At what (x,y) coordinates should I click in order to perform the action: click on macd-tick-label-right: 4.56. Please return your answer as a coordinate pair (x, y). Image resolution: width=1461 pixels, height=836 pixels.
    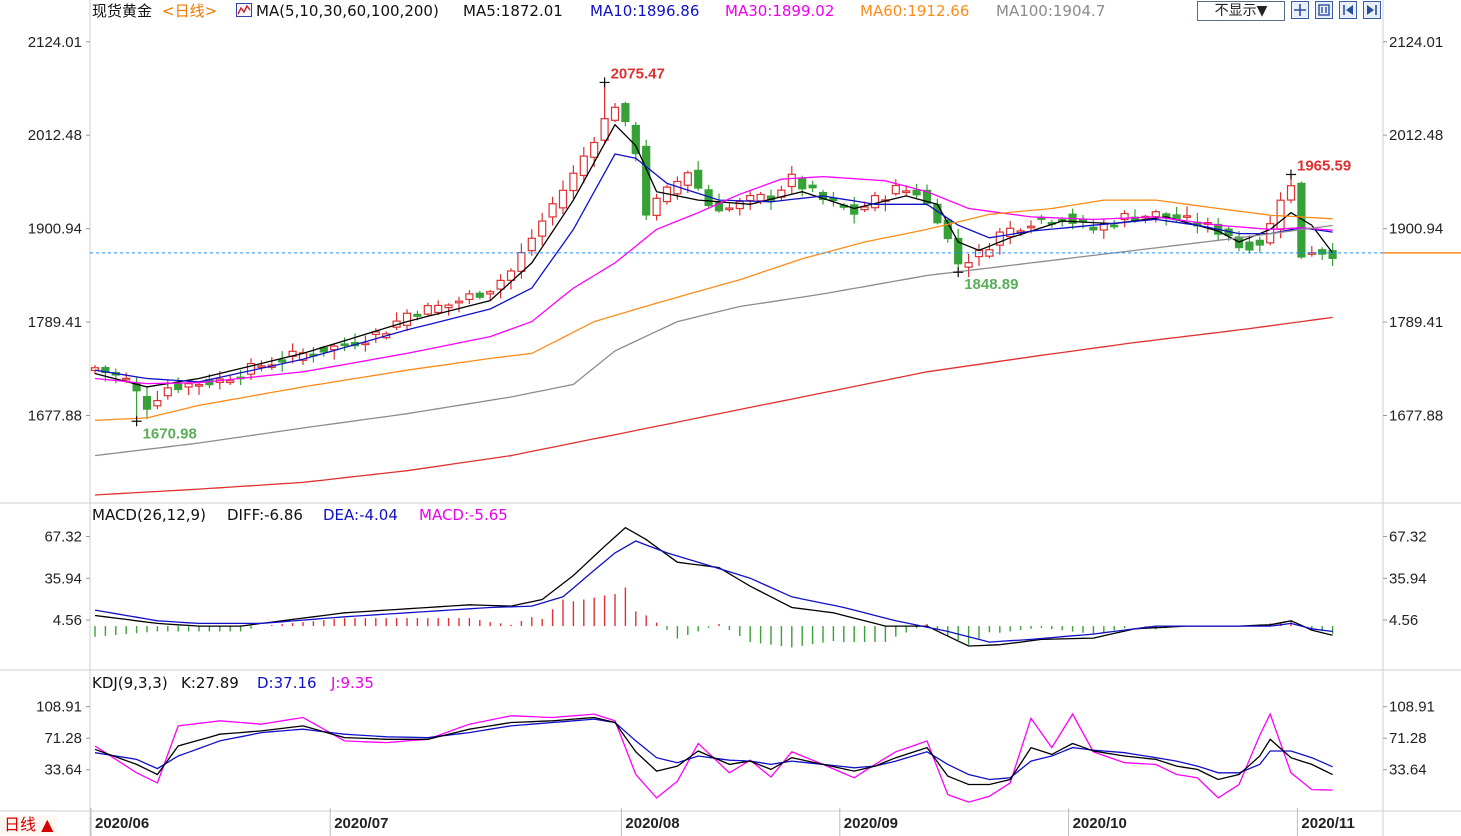
    Looking at the image, I should click on (1403, 620).